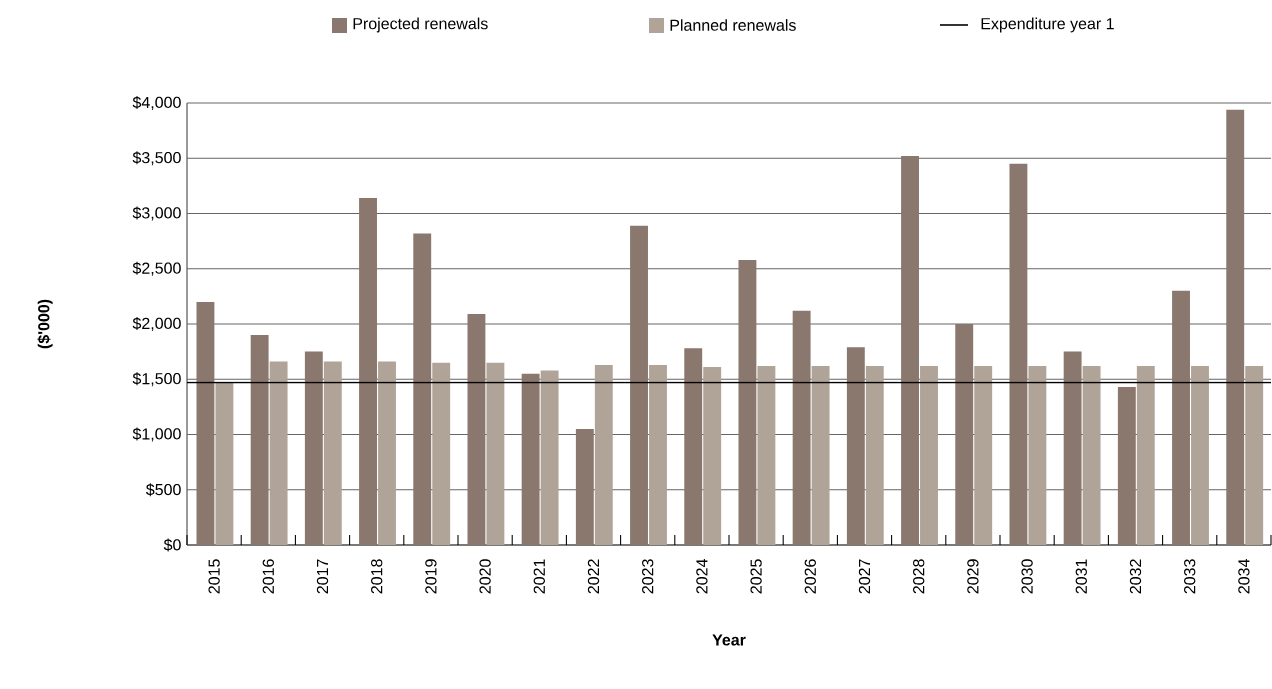 This screenshot has height=689, width=1272. I want to click on y-tick-label: $1,500, so click(156, 379).